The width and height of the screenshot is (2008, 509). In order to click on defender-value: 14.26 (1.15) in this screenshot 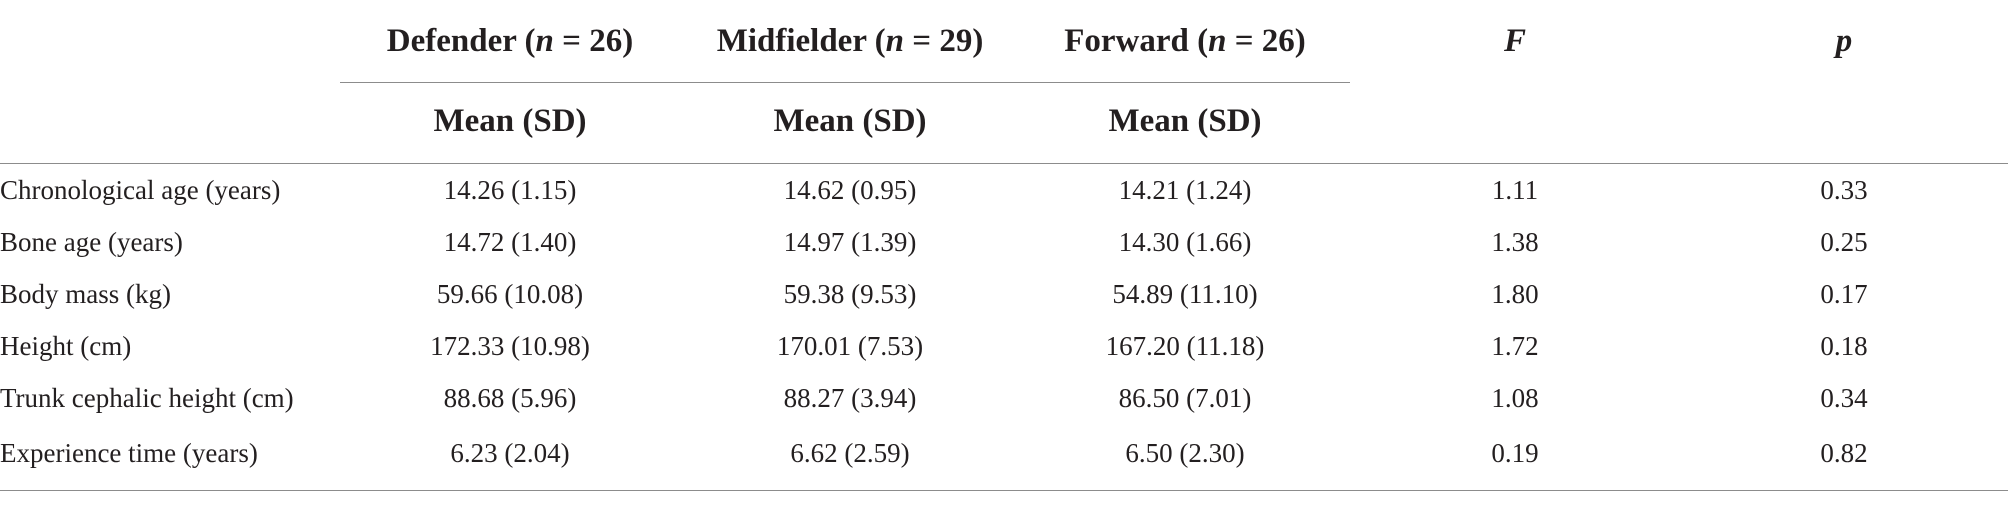, I will do `click(510, 189)`.